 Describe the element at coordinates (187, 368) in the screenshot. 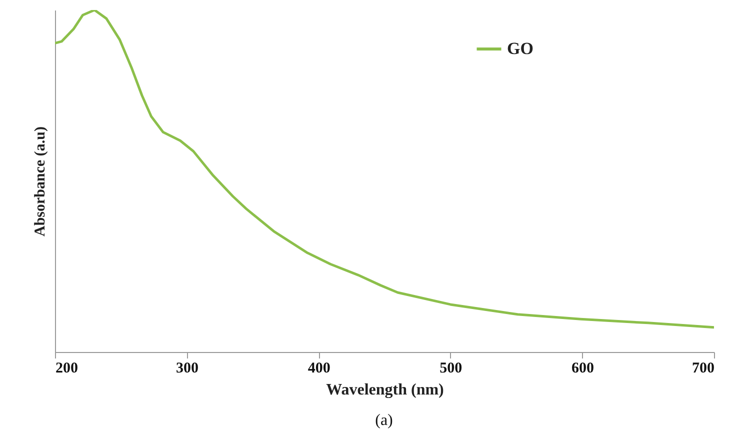

I see `x-tick-label: 300` at that location.